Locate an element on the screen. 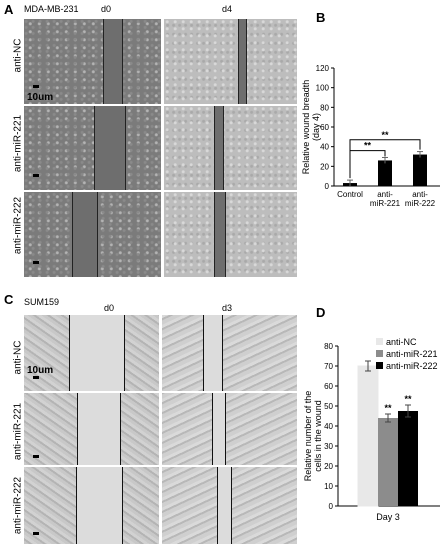 Image resolution: width=446 pixels, height=550 pixels. panel-c-image-221-d0 is located at coordinates (91, 429).